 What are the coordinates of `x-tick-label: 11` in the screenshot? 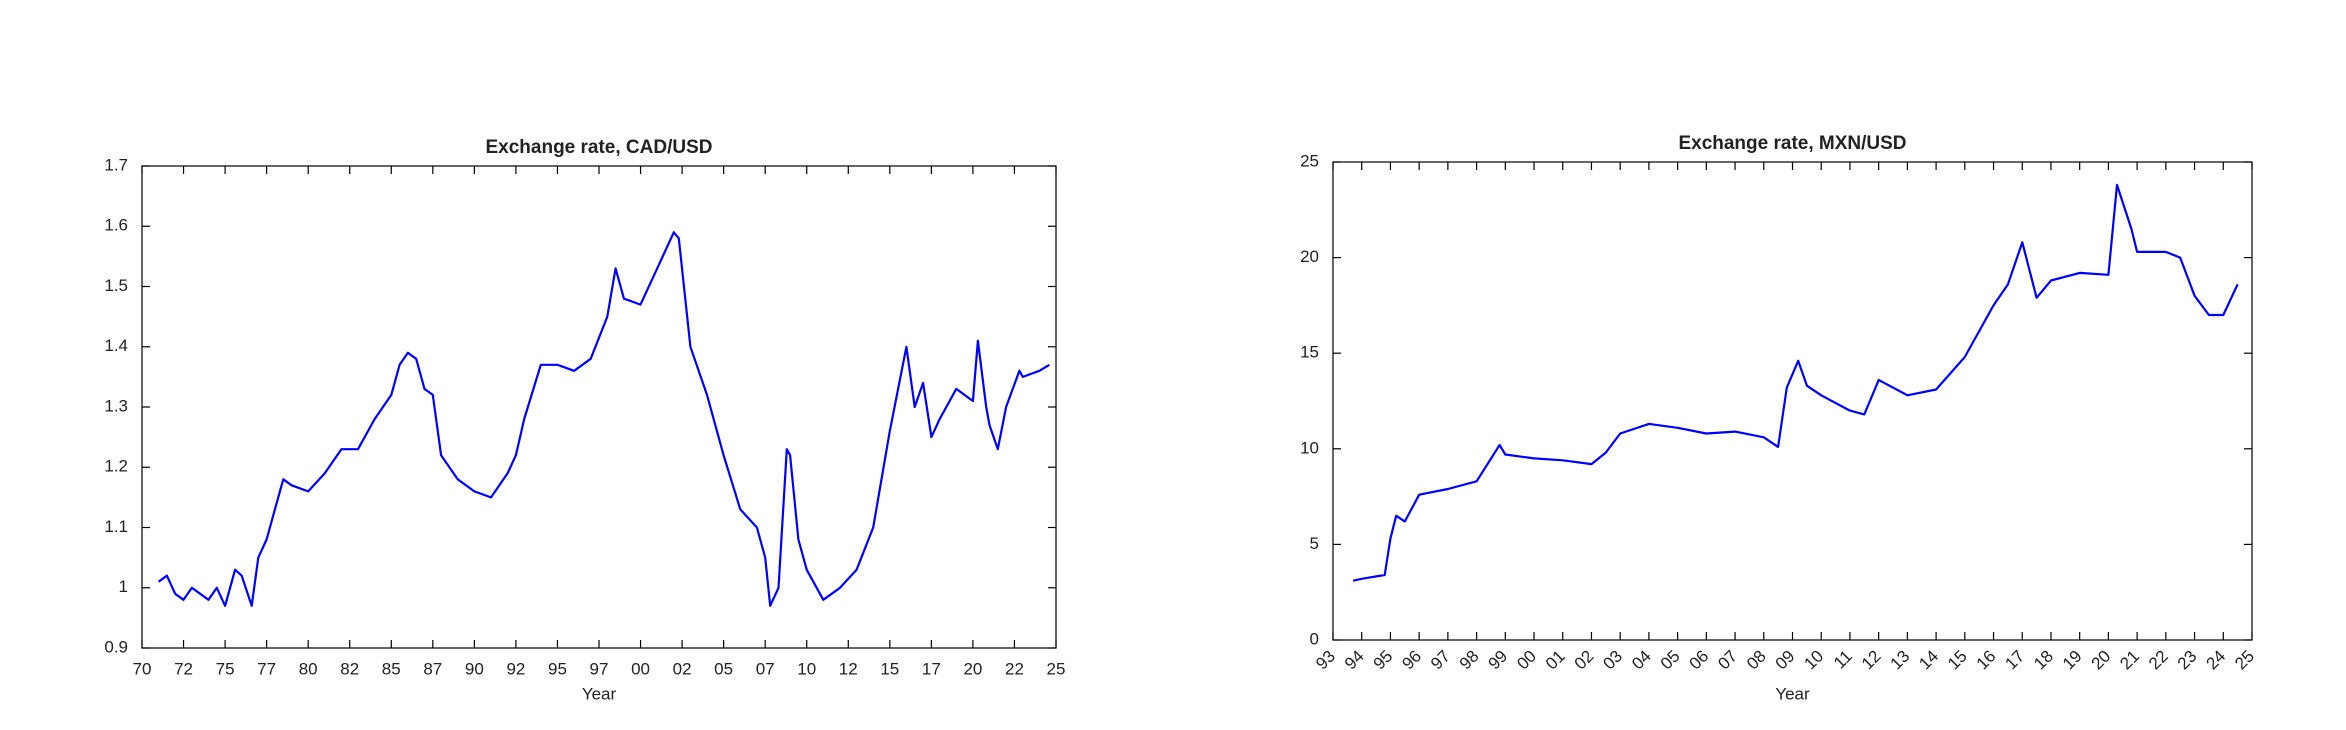 It's located at (1843, 660).